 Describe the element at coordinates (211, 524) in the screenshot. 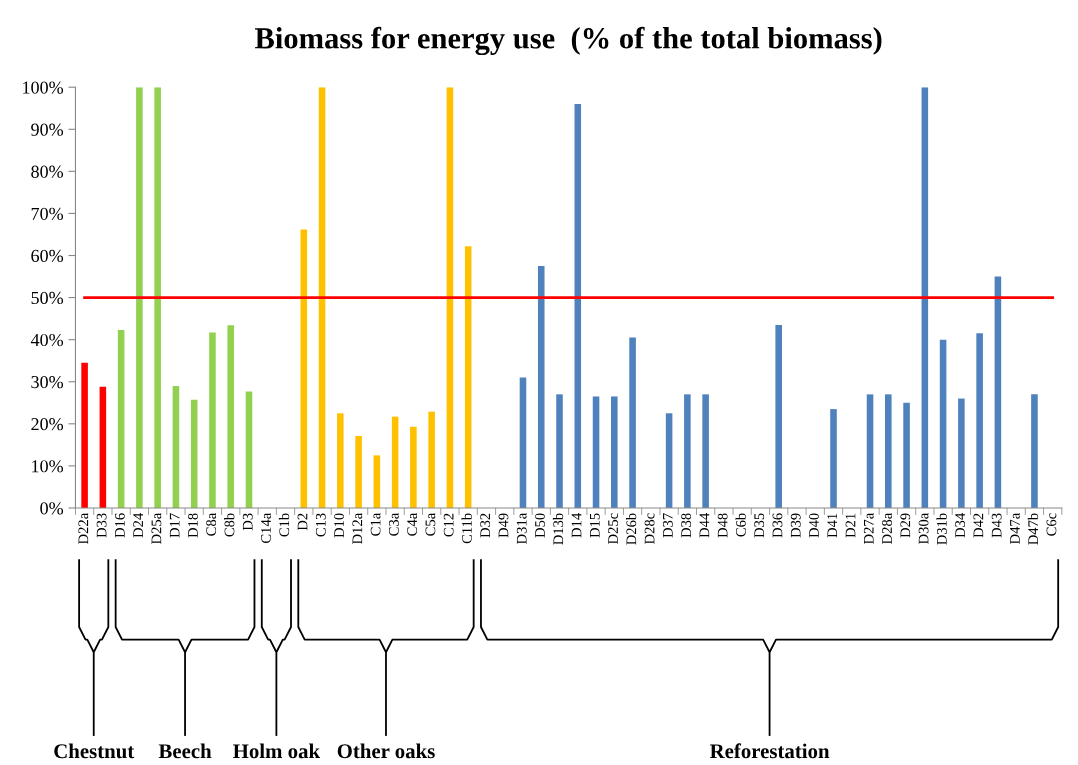

I see `x-tick-label: C8a` at that location.